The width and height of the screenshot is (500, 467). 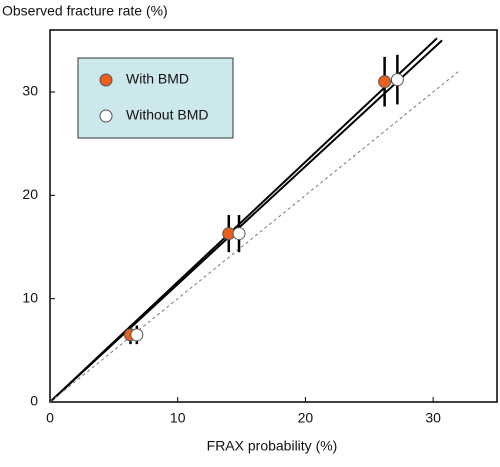 I want to click on x-axis-label: FRAX probability (%), so click(x=272, y=446).